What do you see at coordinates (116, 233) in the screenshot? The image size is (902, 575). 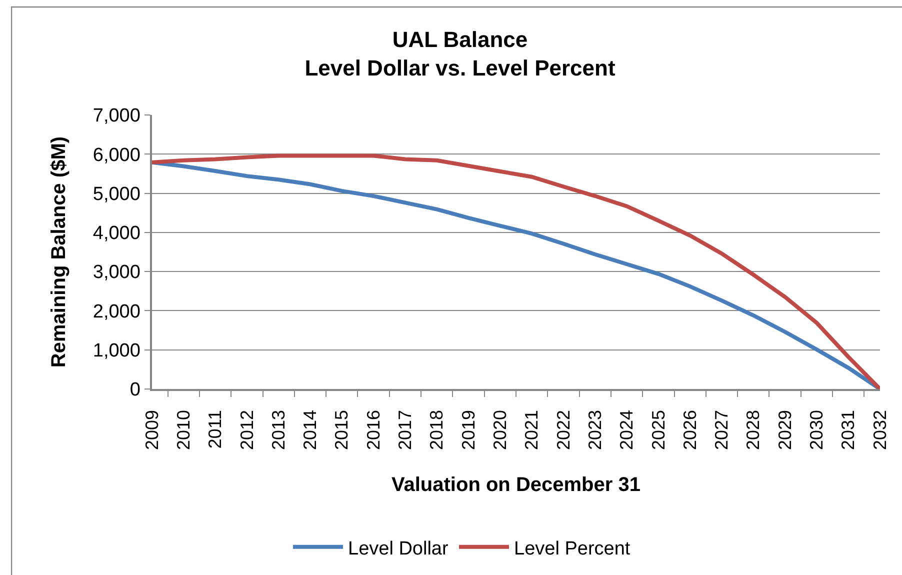 I see `y-tick-label: 4,000` at bounding box center [116, 233].